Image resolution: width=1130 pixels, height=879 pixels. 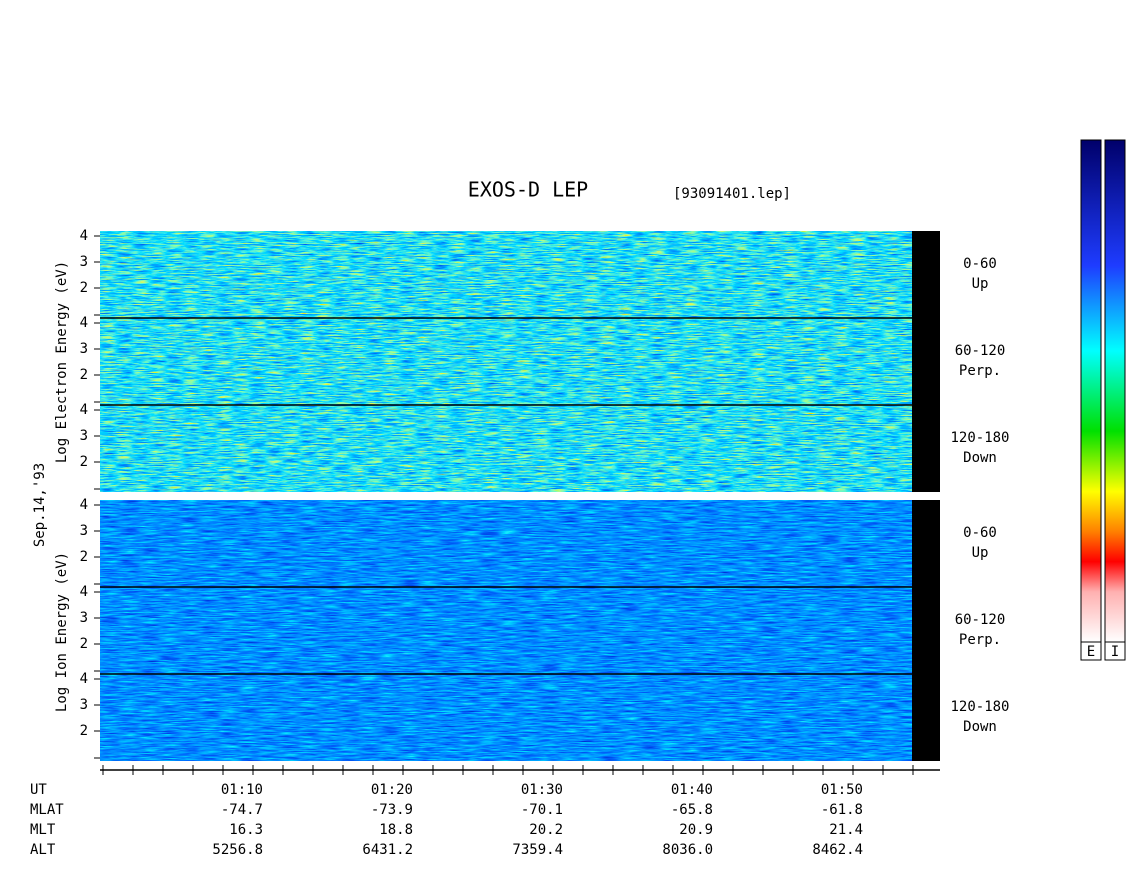 I want to click on ion-axis-label: Log Ion Energy (eV), so click(x=62, y=632).